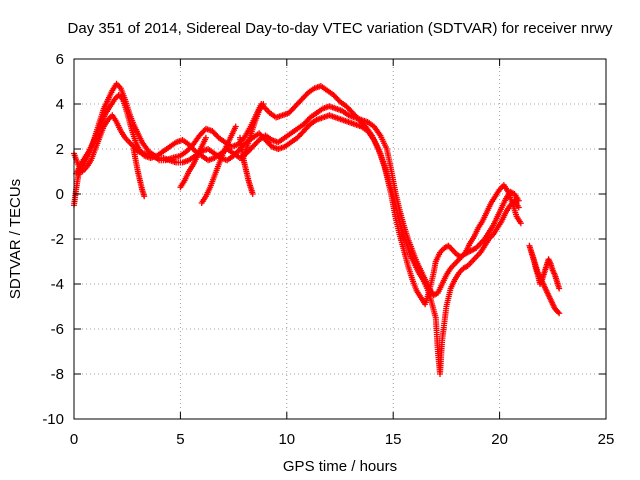  Describe the element at coordinates (340, 466) in the screenshot. I see `x-axis-title: GPS time / hours` at that location.